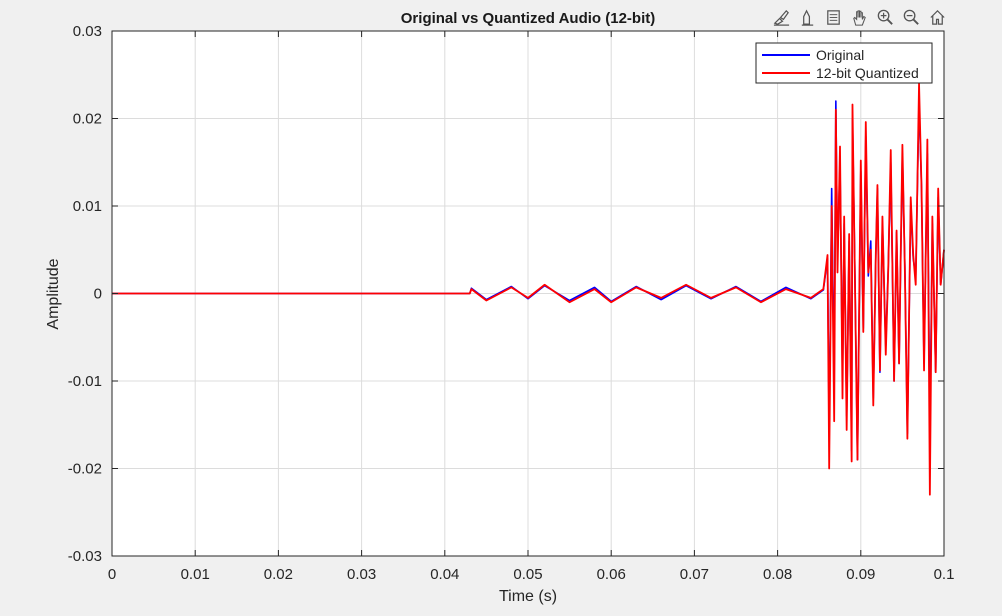  Describe the element at coordinates (528, 18) in the screenshot. I see `chart-title: Original vs Quantized Audio (12-bit)` at that location.